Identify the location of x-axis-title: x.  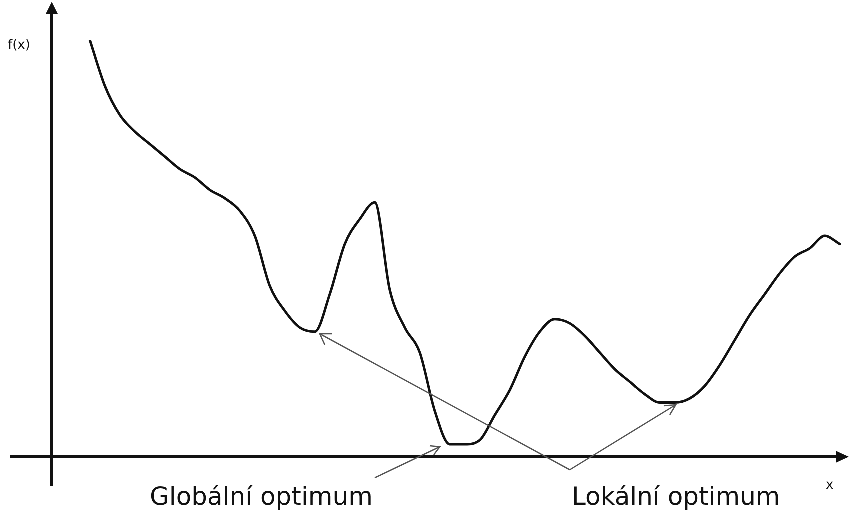
(830, 485).